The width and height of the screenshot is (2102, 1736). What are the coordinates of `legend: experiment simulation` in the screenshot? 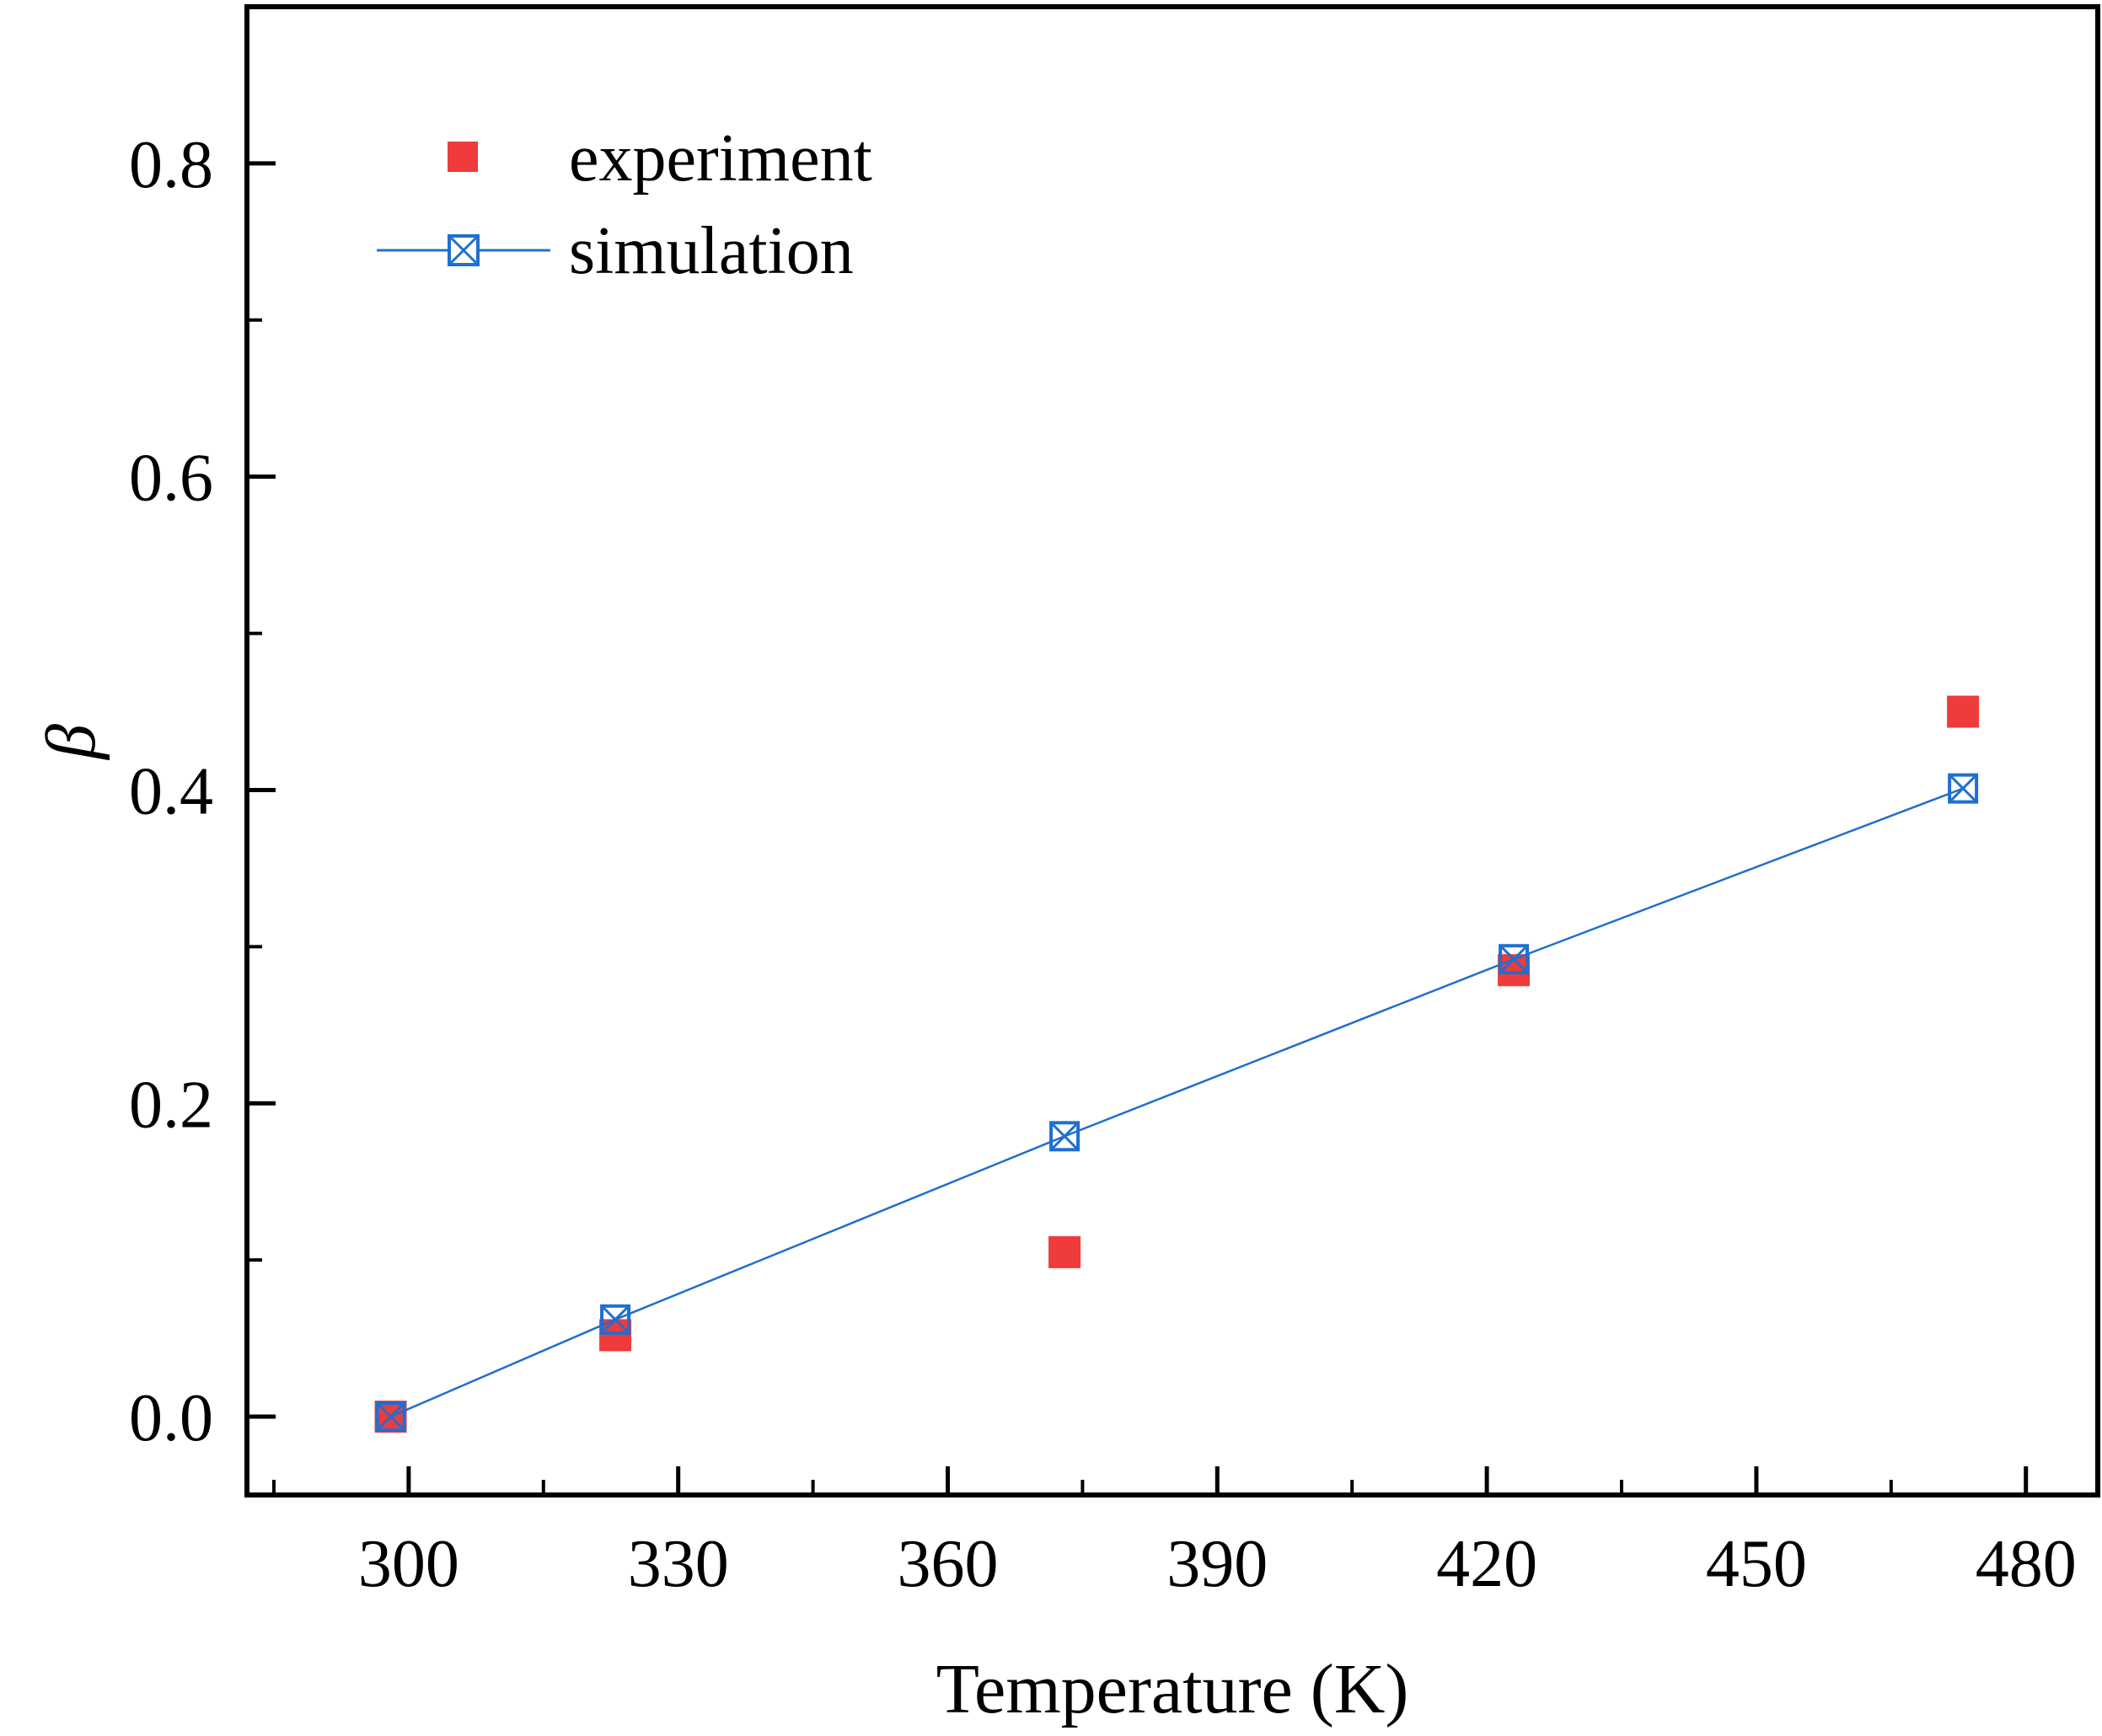 It's located at (624, 204).